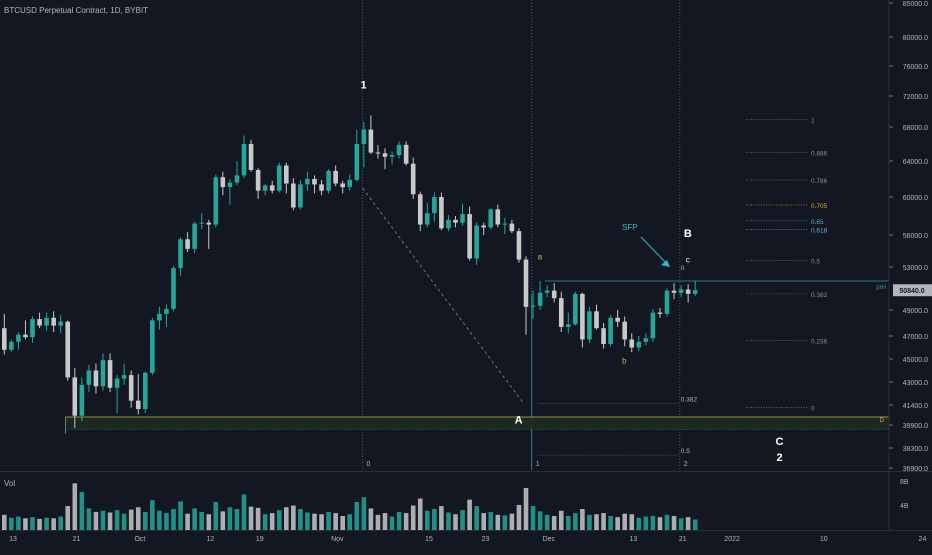  Describe the element at coordinates (915, 426) in the screenshot. I see `y-tick-label: 39900.0` at that location.